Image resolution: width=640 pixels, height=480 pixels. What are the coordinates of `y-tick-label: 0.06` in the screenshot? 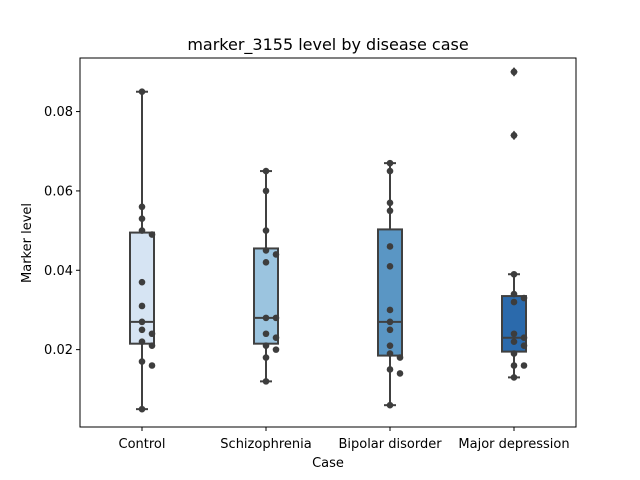 It's located at (58, 191).